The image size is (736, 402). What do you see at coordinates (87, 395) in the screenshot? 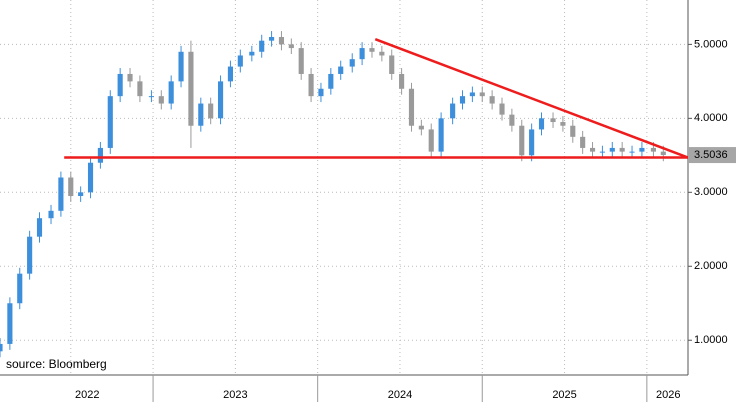
I see `x-tick-label: 2022` at bounding box center [87, 395].